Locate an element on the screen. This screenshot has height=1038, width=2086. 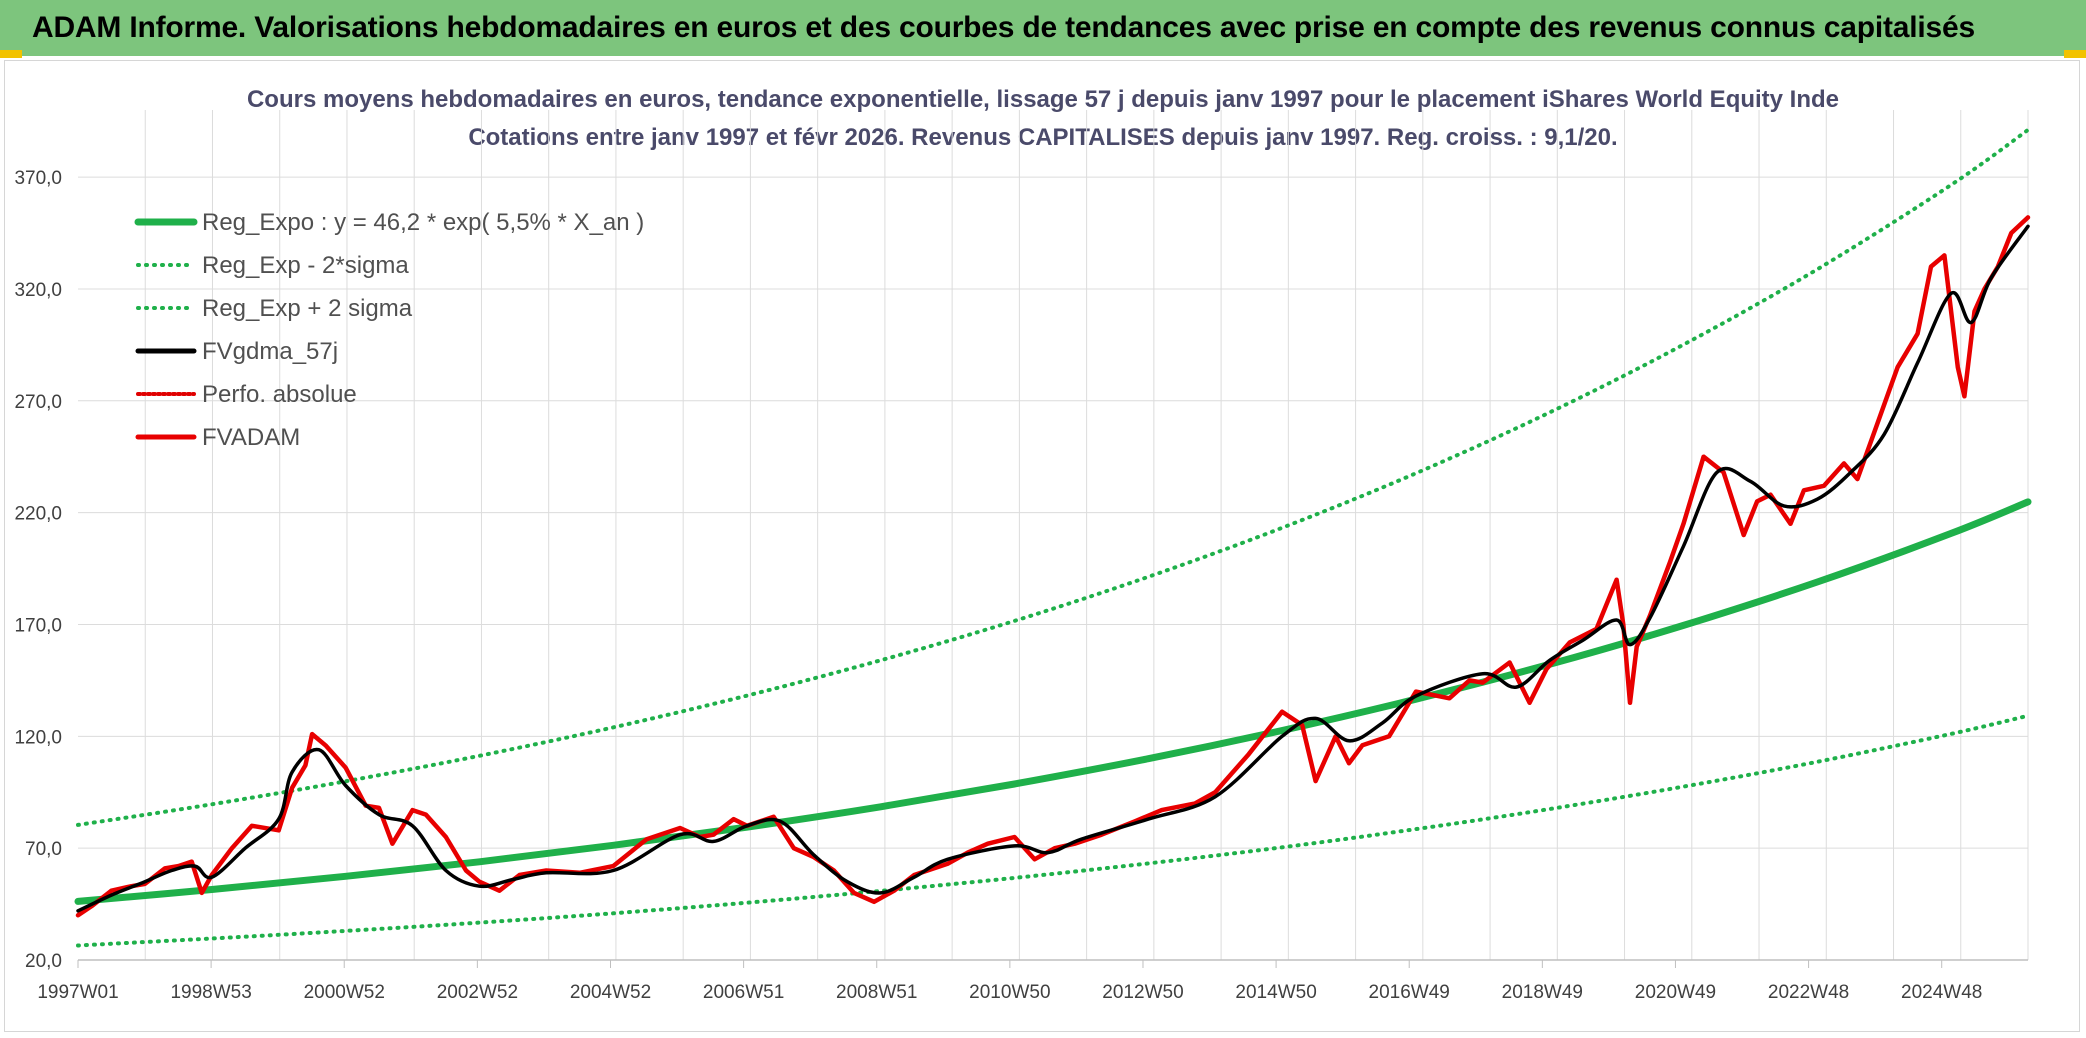
x-tick-label: 2002W52 is located at coordinates (477, 992).